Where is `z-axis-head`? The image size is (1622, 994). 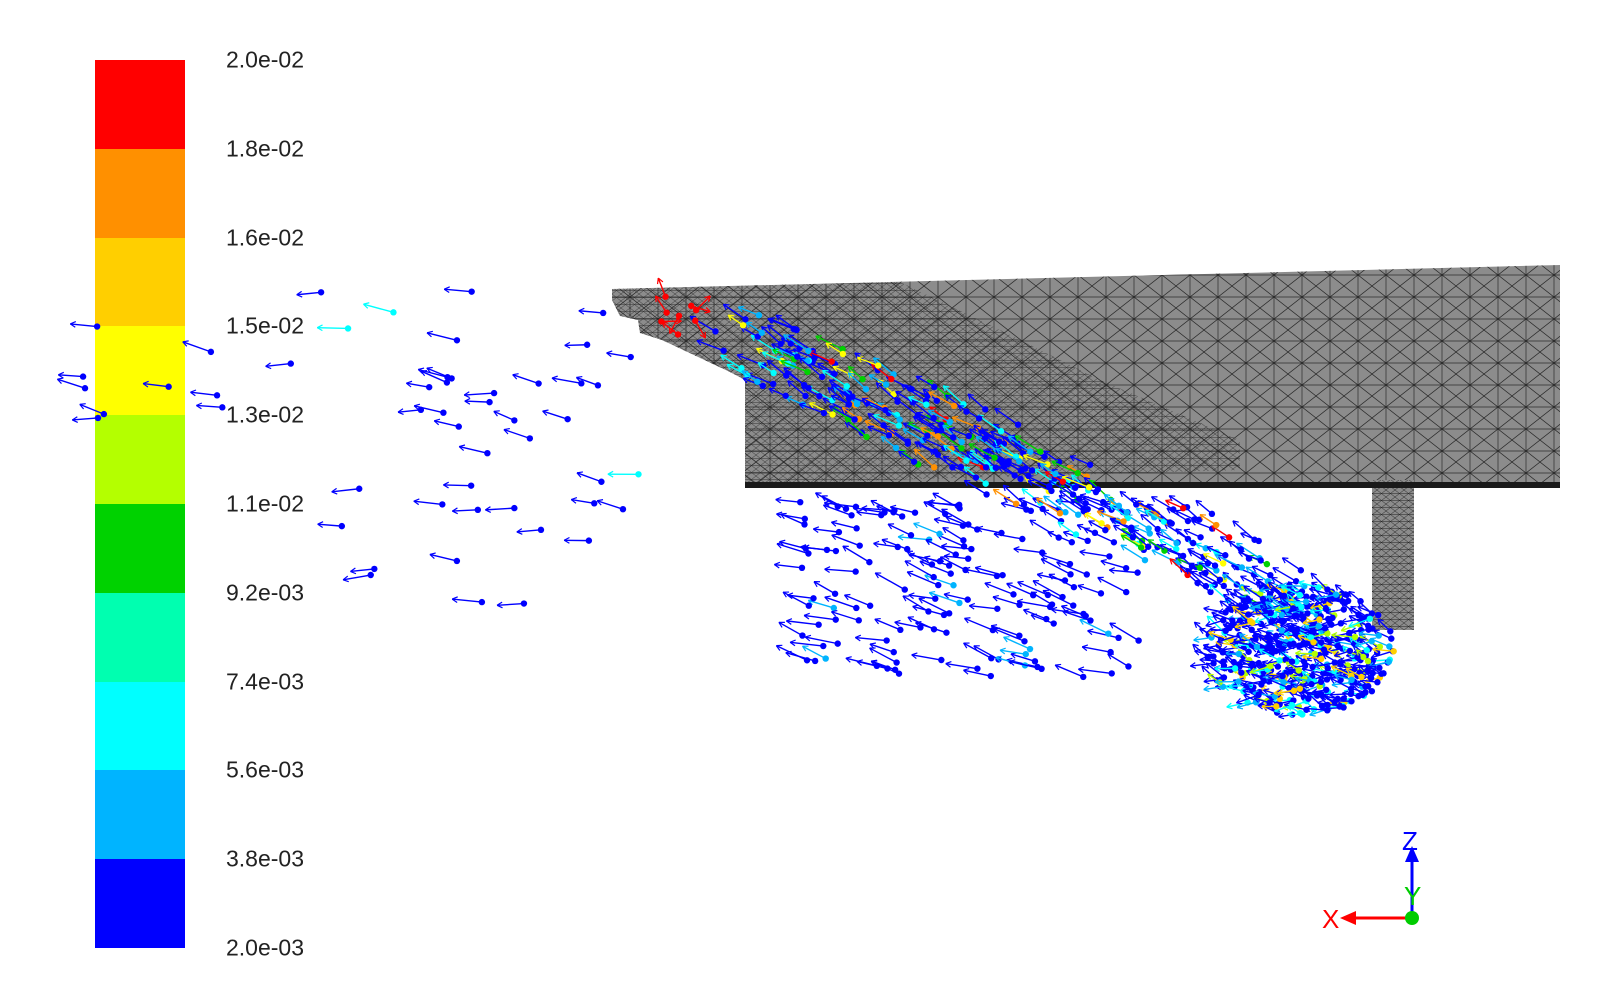
z-axis-head is located at coordinates (1412, 854).